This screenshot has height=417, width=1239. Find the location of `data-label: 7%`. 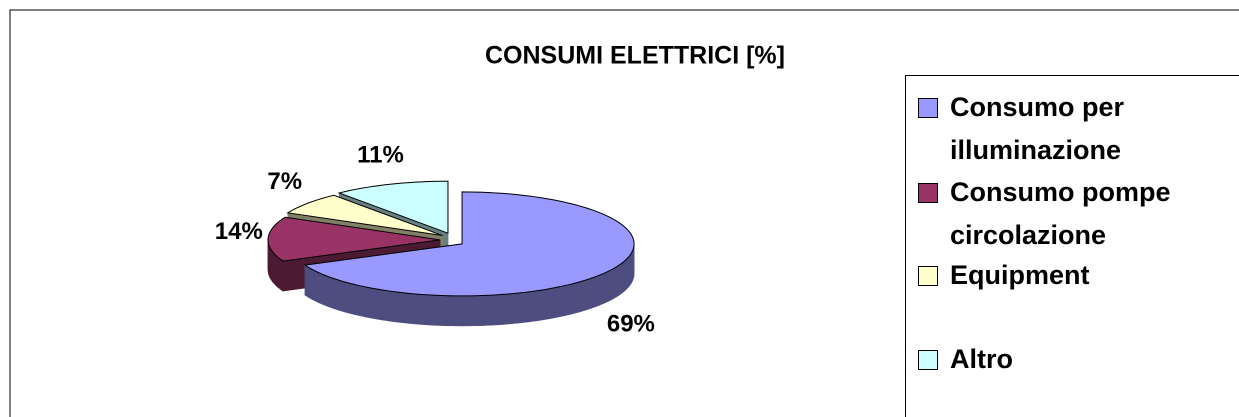

data-label: 7% is located at coordinates (284, 181).